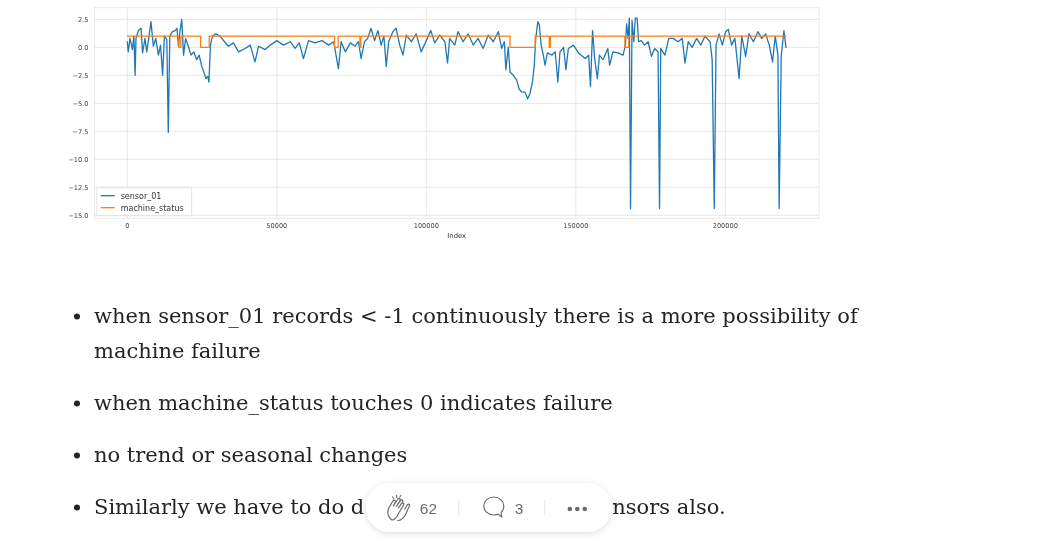 The image size is (1046, 542). Describe the element at coordinates (519, 508) in the screenshot. I see `text: 3` at that location.